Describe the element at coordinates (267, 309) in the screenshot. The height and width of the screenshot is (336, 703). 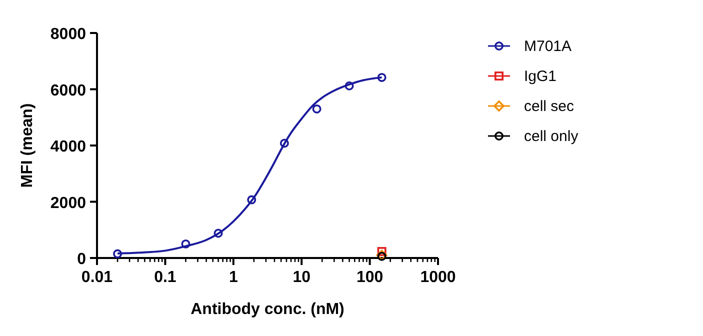
I see `x-axis-title: Antibody conc. (nM)` at that location.